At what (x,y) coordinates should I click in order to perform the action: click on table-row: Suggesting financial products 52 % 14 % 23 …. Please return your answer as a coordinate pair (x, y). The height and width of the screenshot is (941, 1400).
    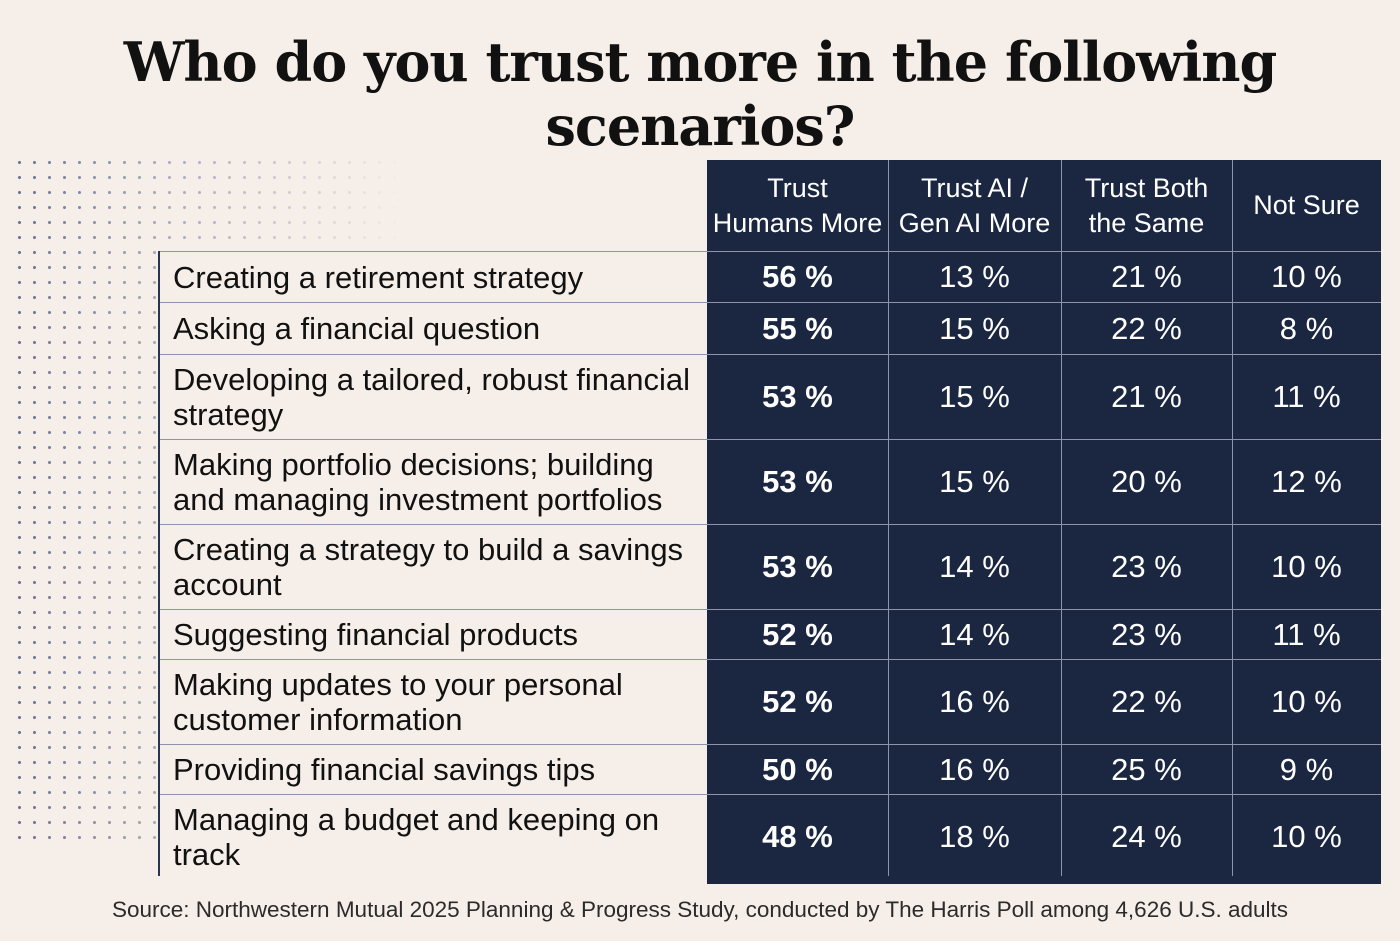
    Looking at the image, I should click on (770, 635).